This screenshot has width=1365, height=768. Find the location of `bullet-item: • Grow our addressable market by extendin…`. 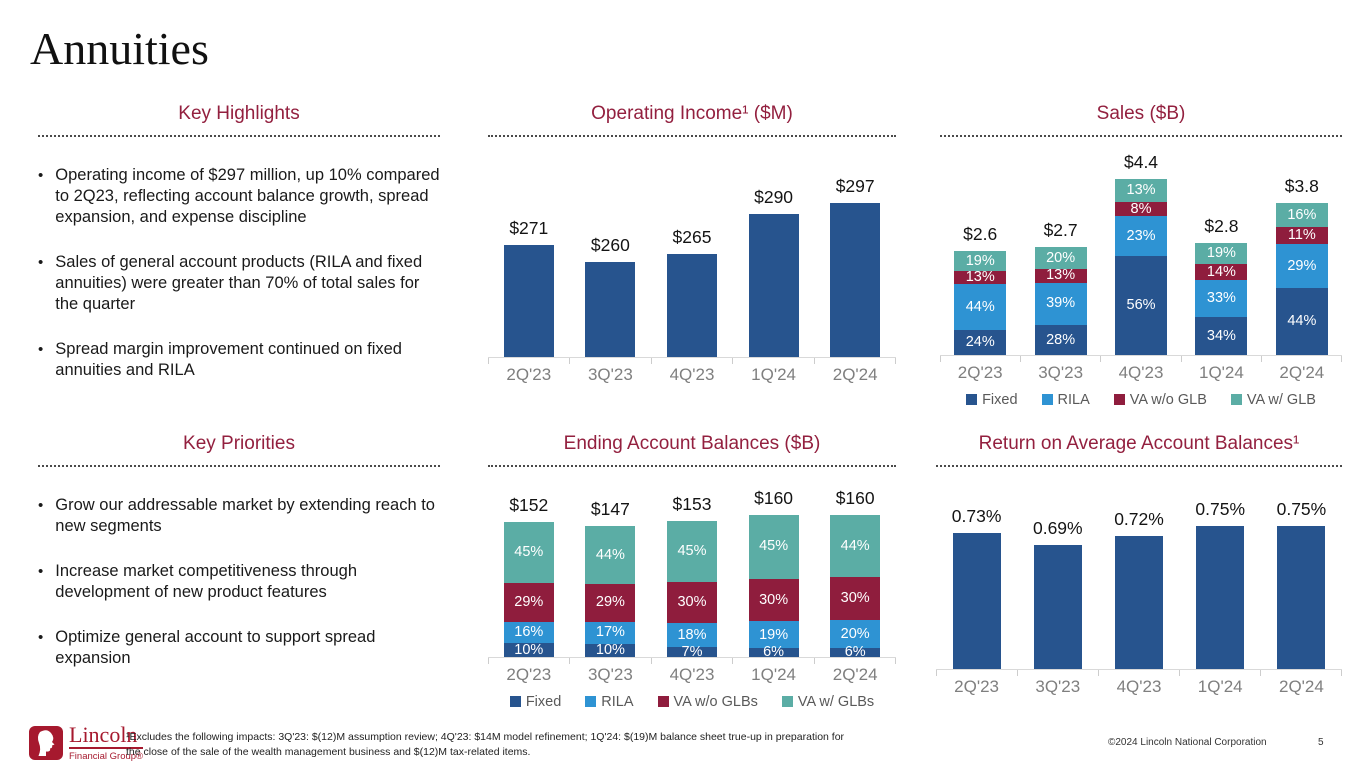

bullet-item: • Grow our addressable market by extendin… is located at coordinates (239, 516).